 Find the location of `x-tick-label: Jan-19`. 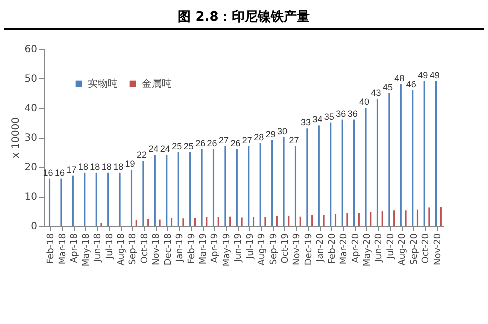

x-tick-label: Jan-19 is located at coordinates (181, 248).